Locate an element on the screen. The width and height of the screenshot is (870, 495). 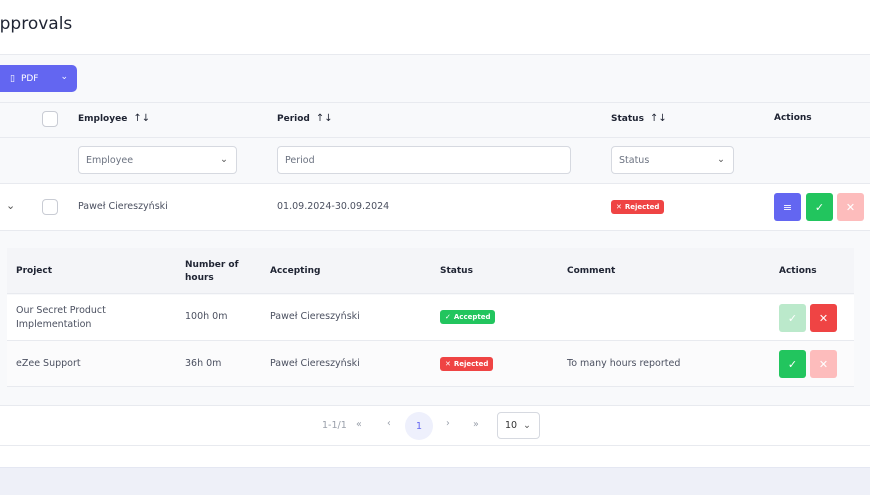
page-footer-background is located at coordinates (435, 481).